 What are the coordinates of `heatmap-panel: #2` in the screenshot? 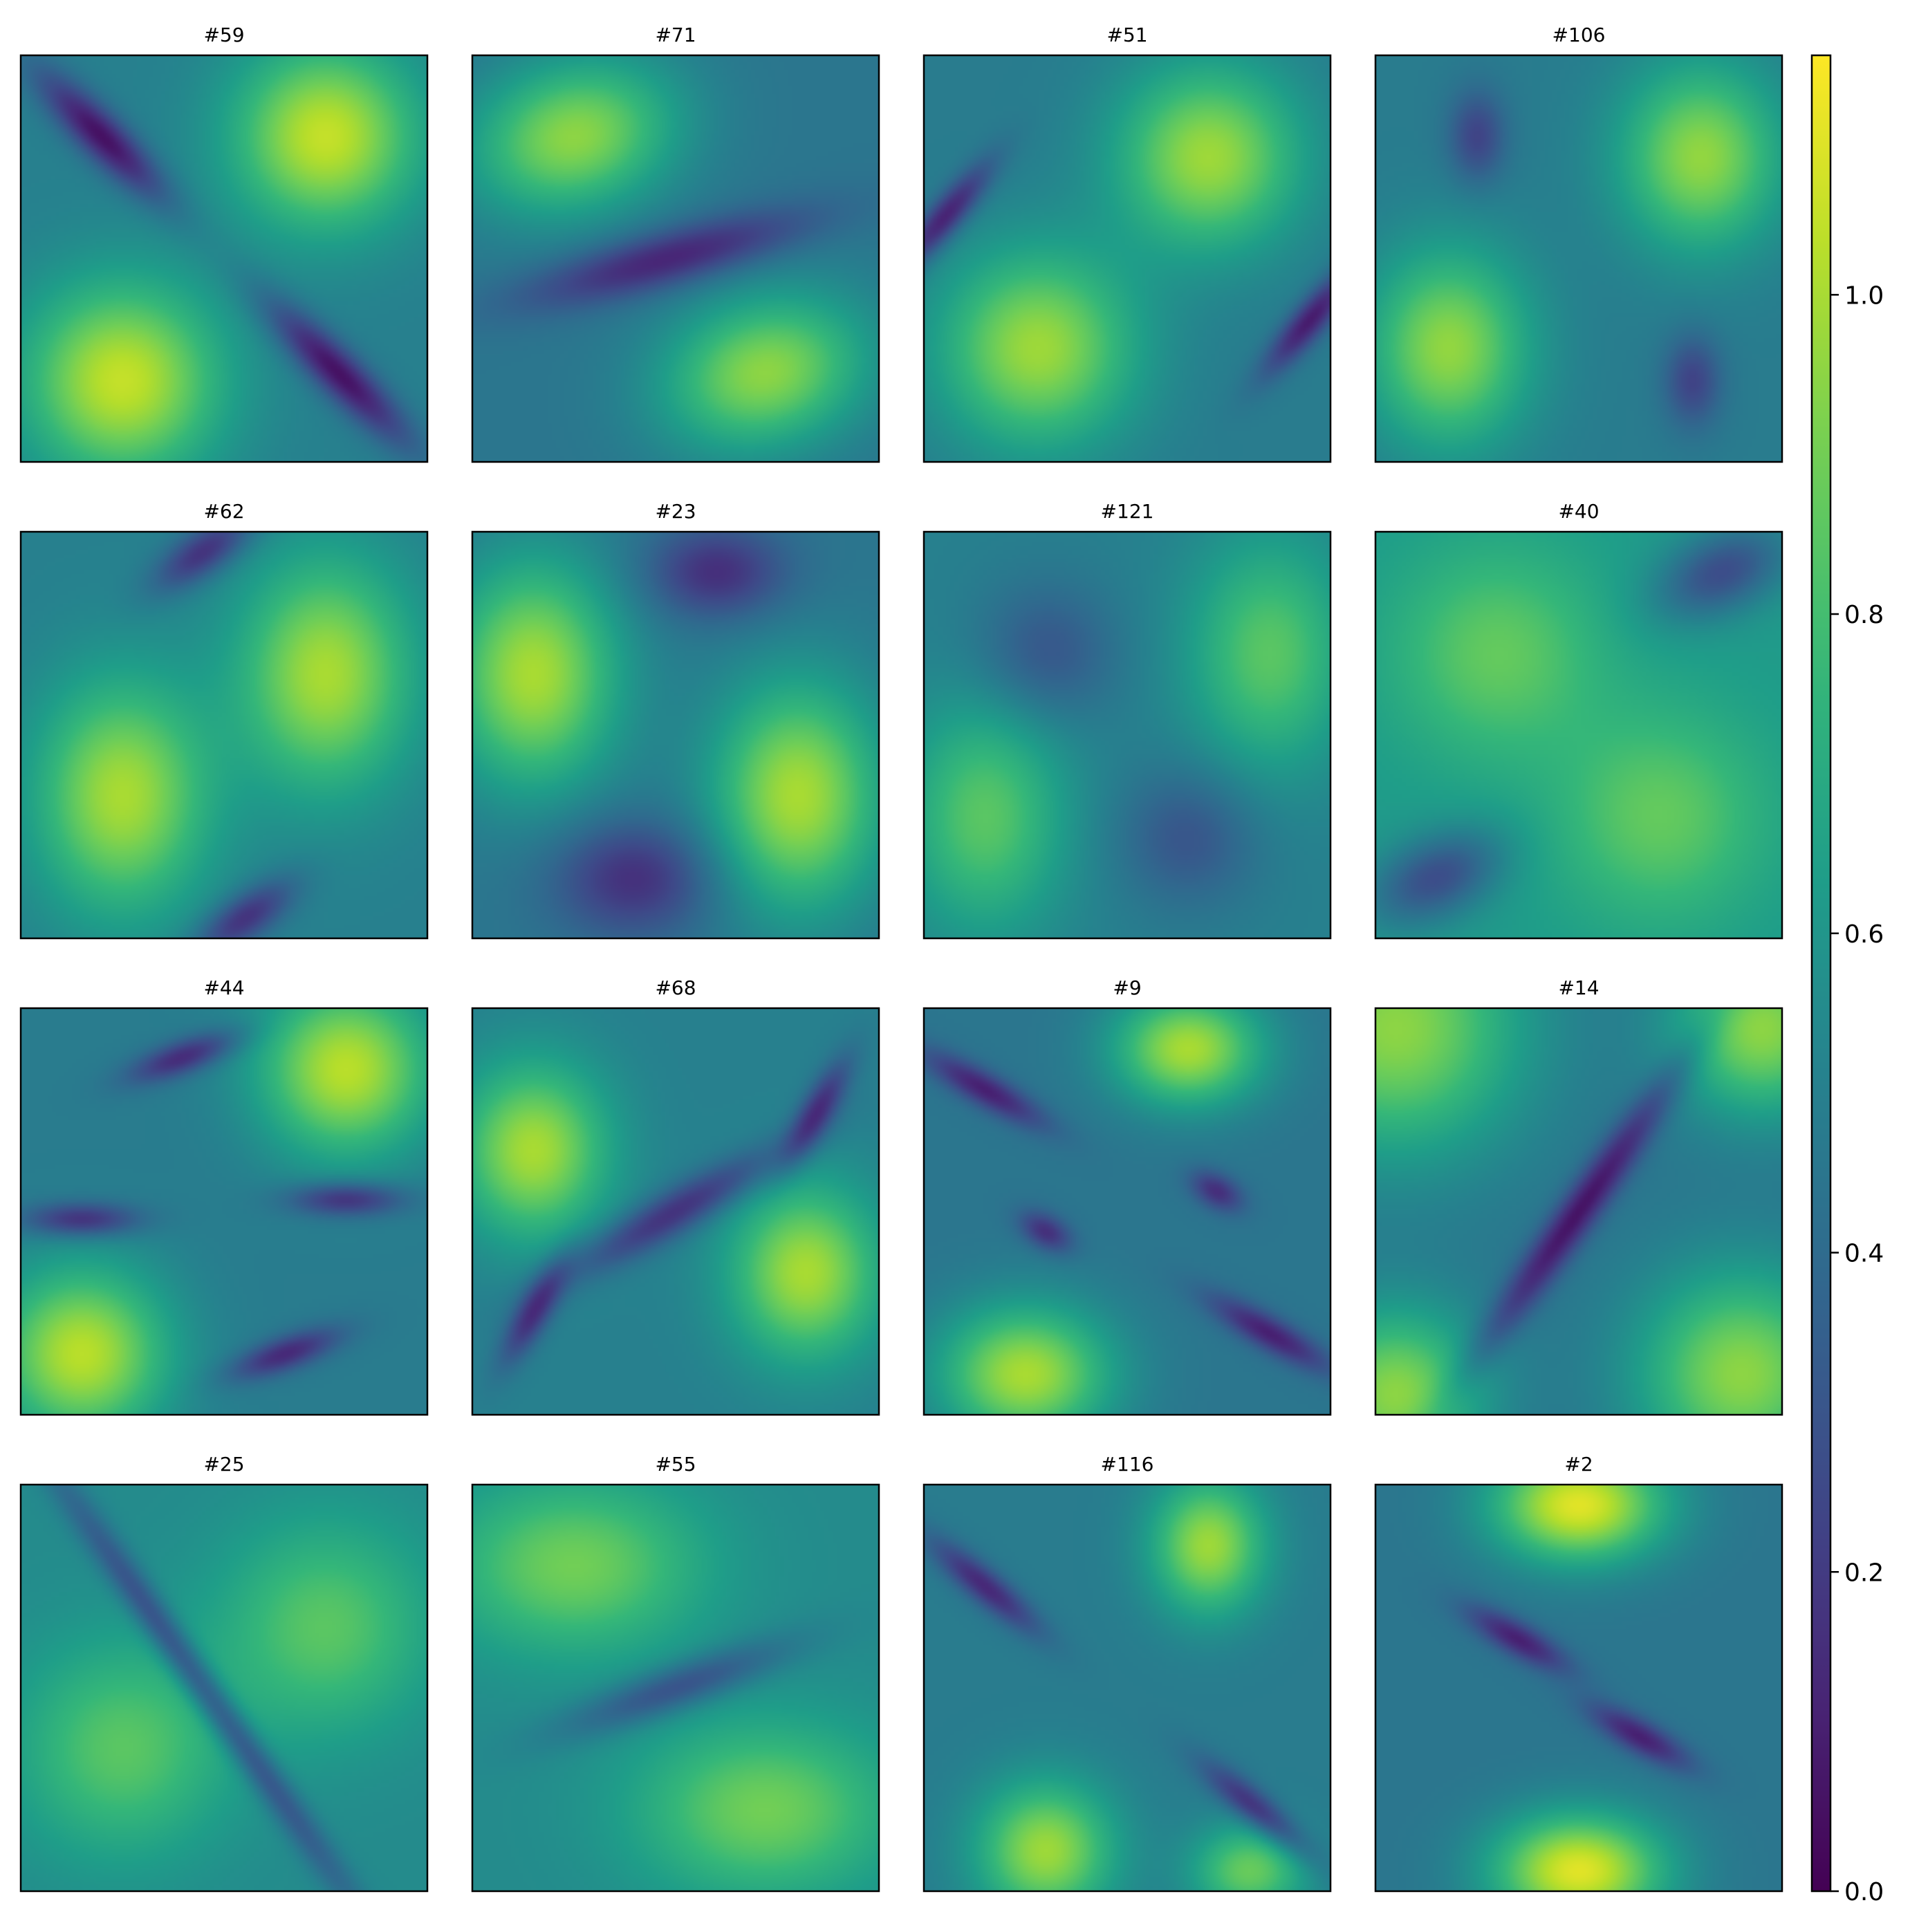 It's located at (1579, 1673).